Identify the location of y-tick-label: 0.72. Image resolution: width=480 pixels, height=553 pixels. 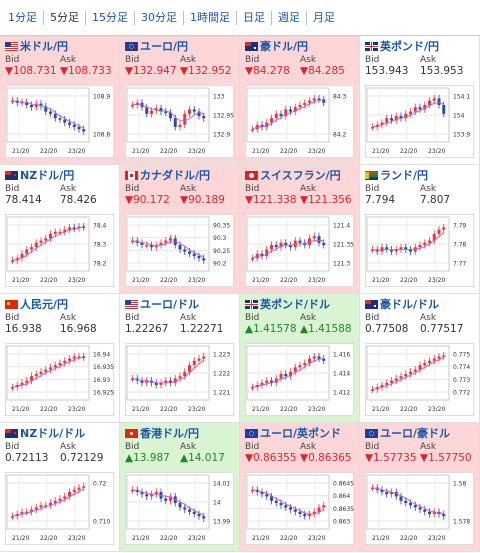
(100, 484).